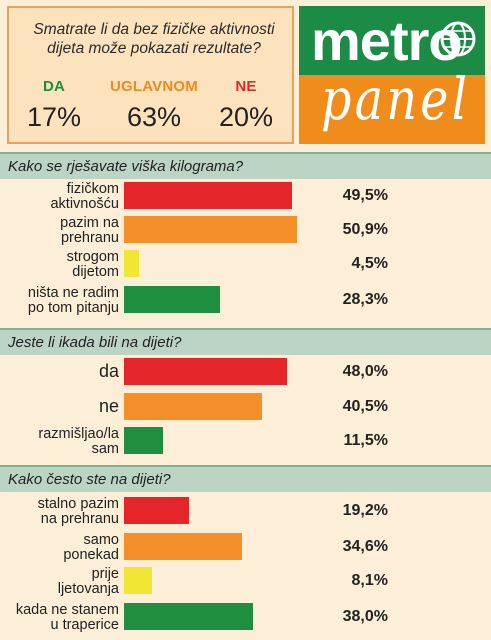 The image size is (491, 640). I want to click on bar-label: fizičkom aktivnošću, so click(84, 196).